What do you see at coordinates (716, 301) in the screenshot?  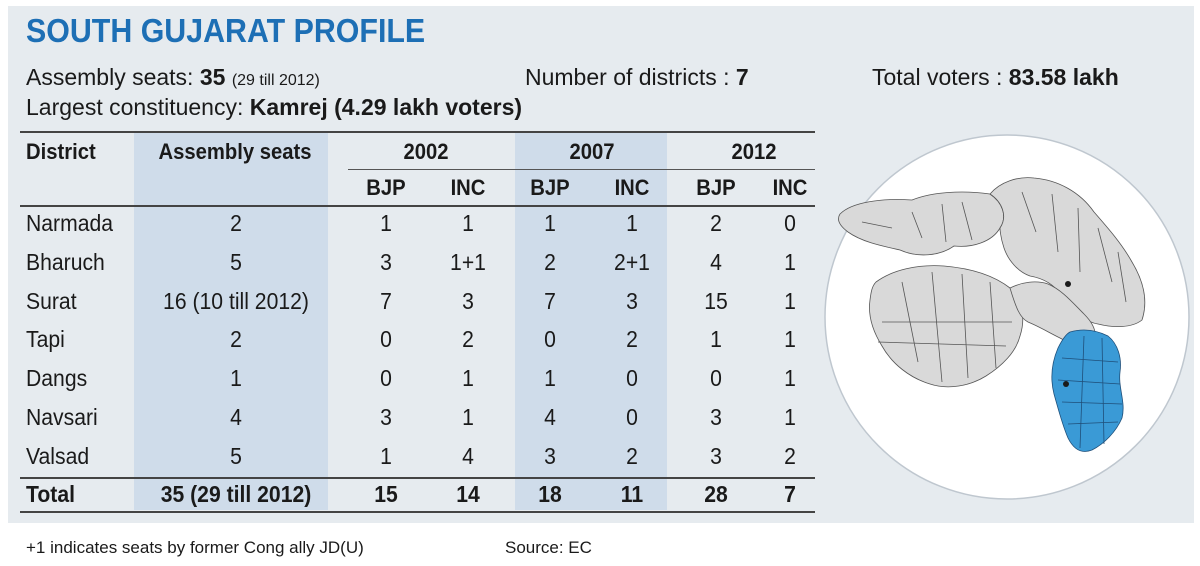 I see `table-cell-surat-b12: 15` at bounding box center [716, 301].